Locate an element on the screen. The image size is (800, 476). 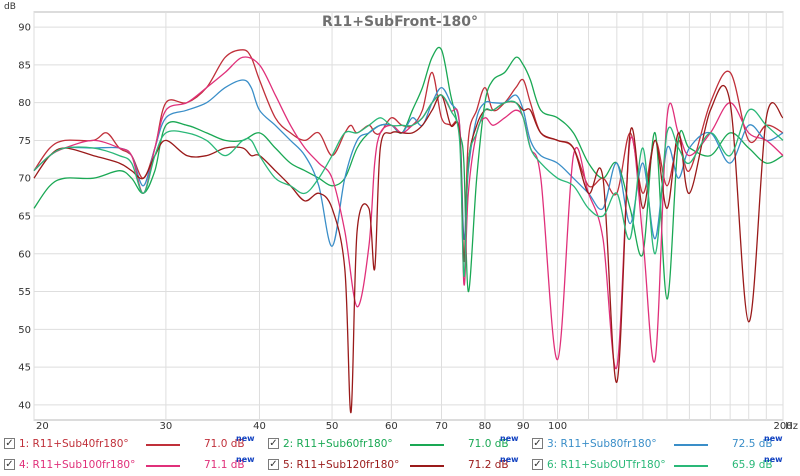
legend-value: 71.2 dB is located at coordinates (488, 465).